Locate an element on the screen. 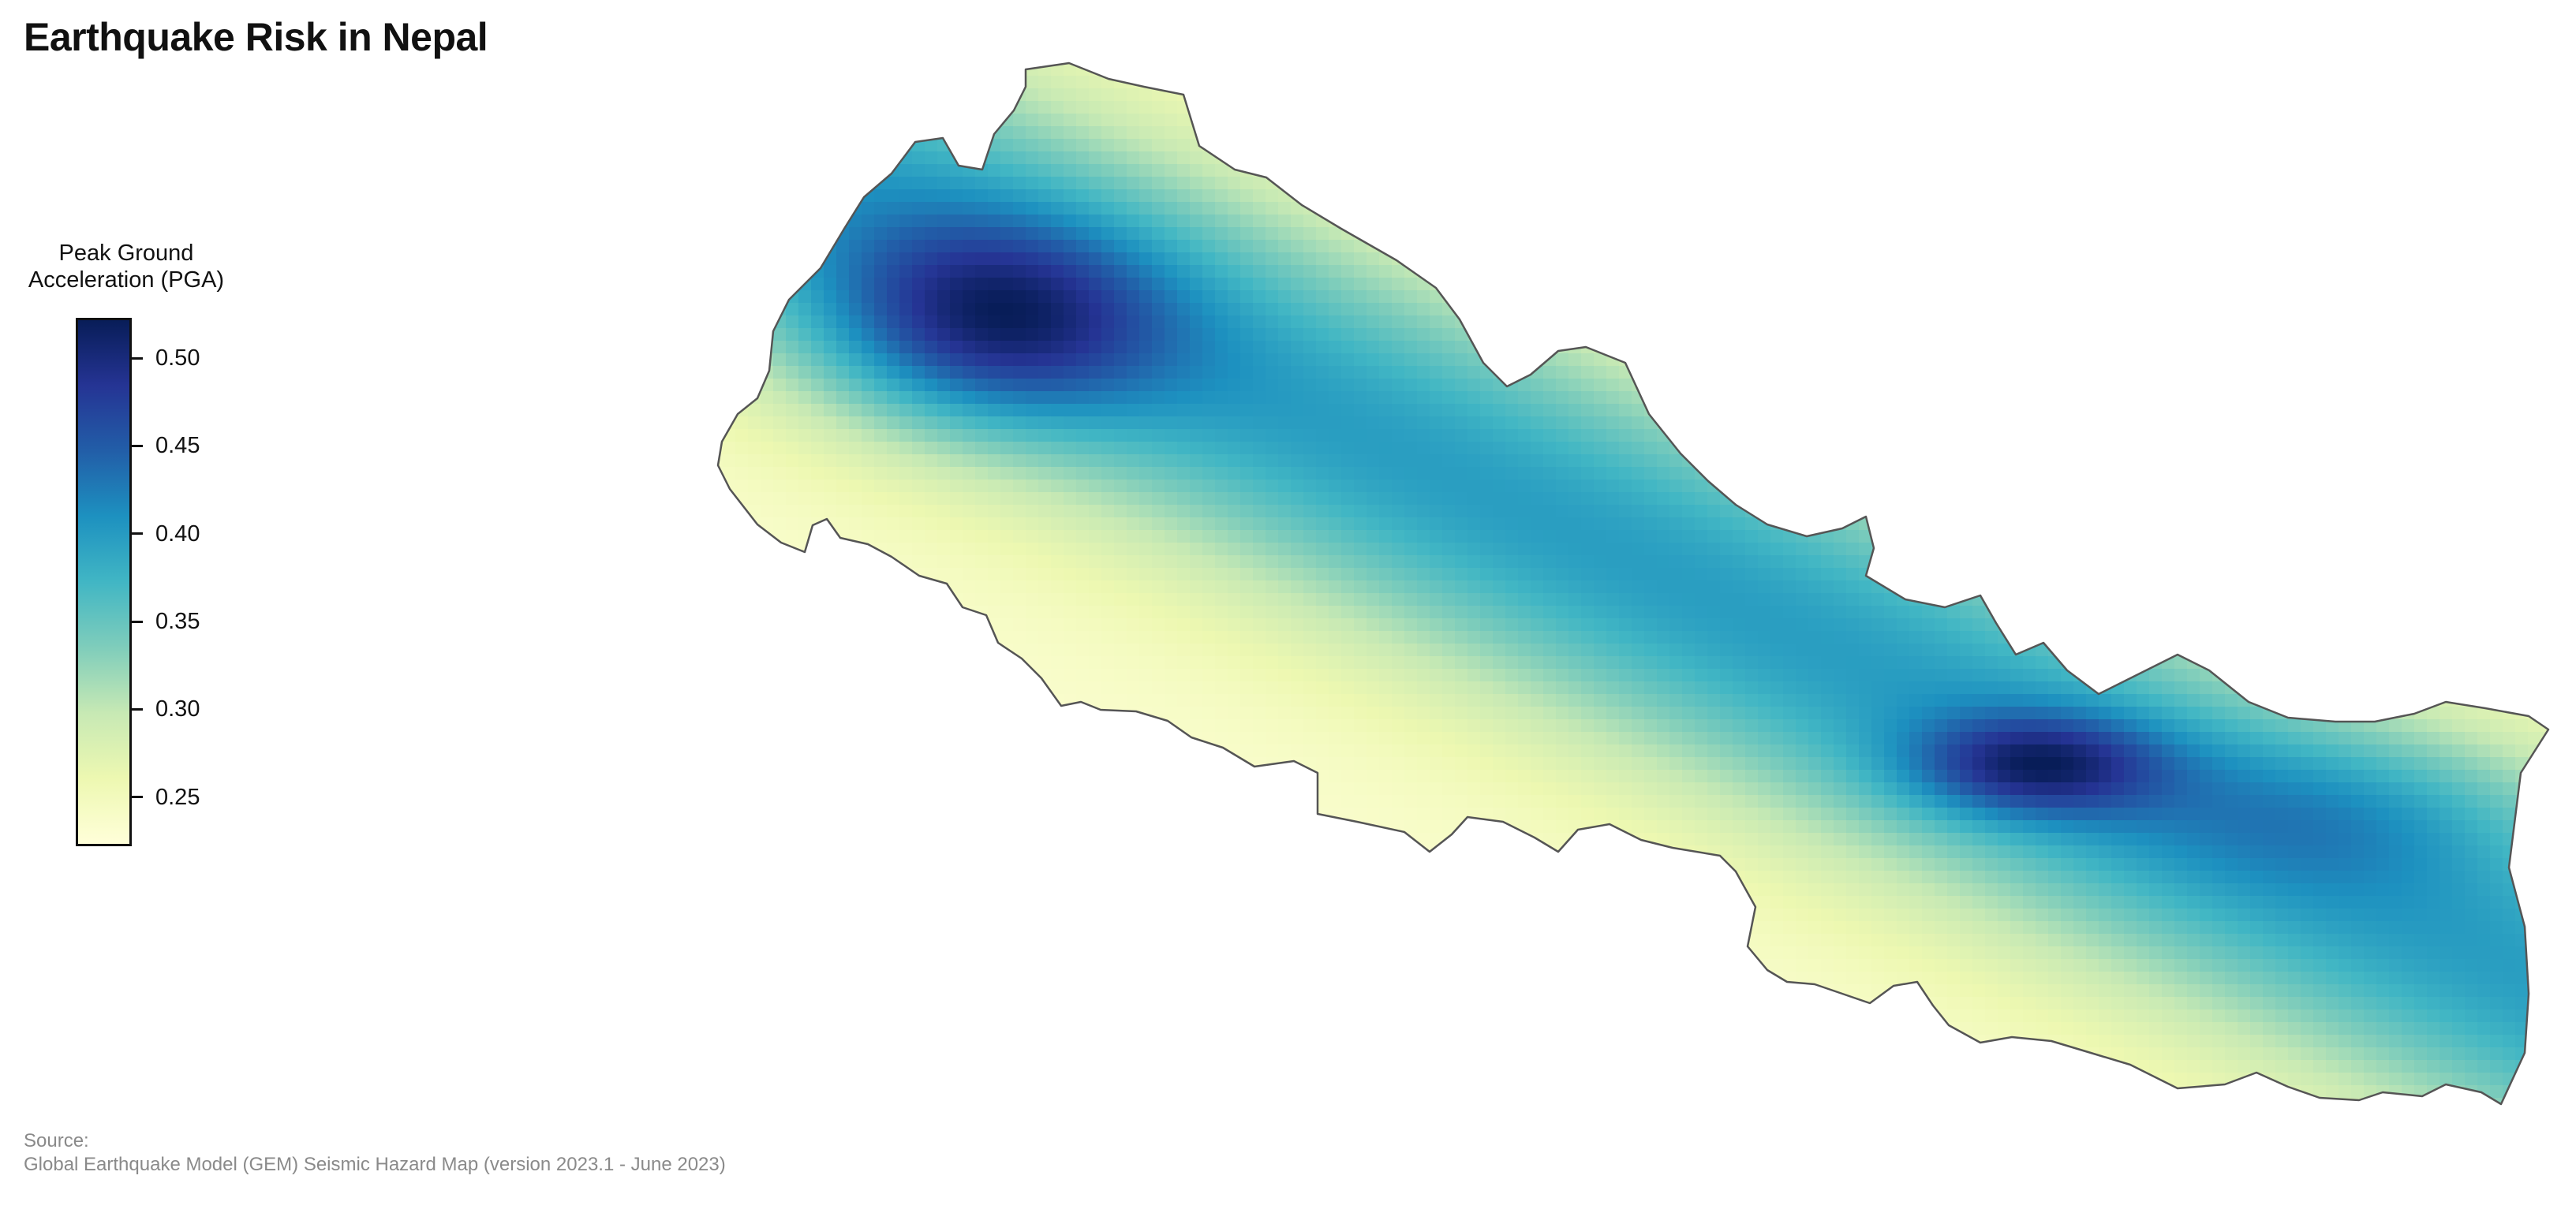  tick-label: 0.50 is located at coordinates (177, 358).